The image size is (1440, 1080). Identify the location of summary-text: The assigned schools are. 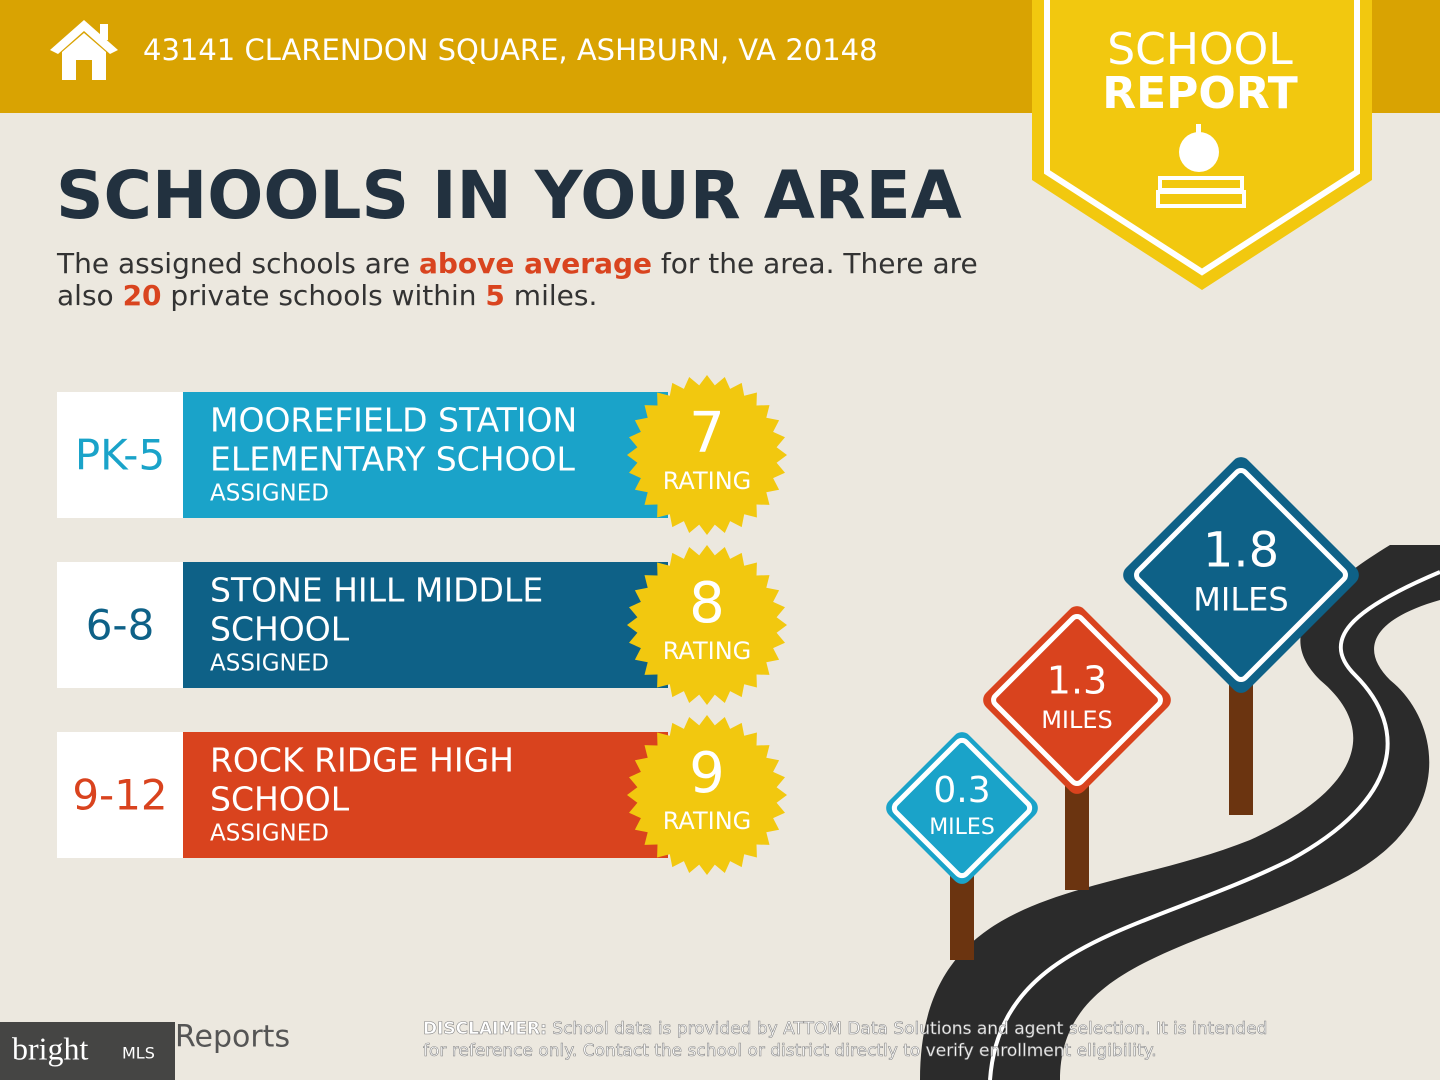
(237, 263).